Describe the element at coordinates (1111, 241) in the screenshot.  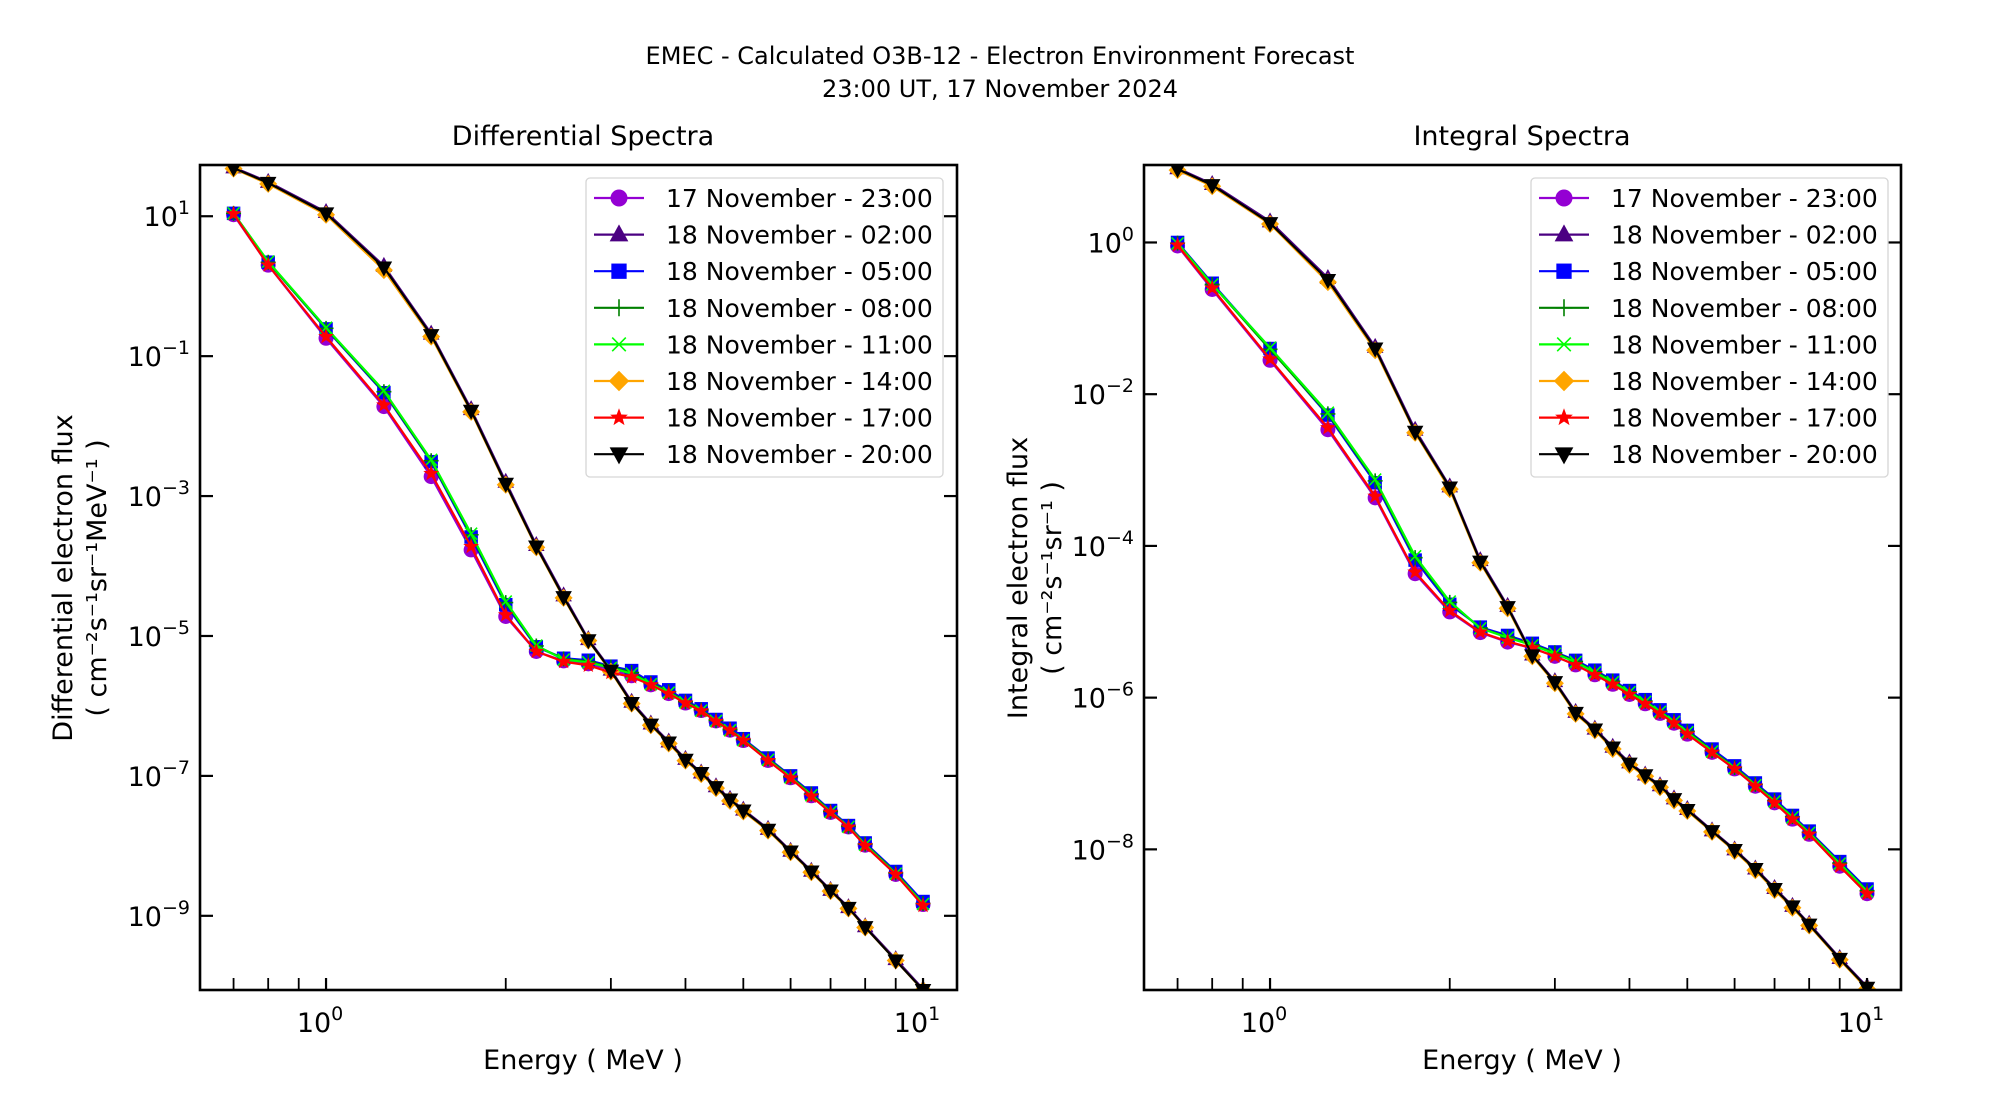
I see `y-tick-label: 10⁰` at that location.